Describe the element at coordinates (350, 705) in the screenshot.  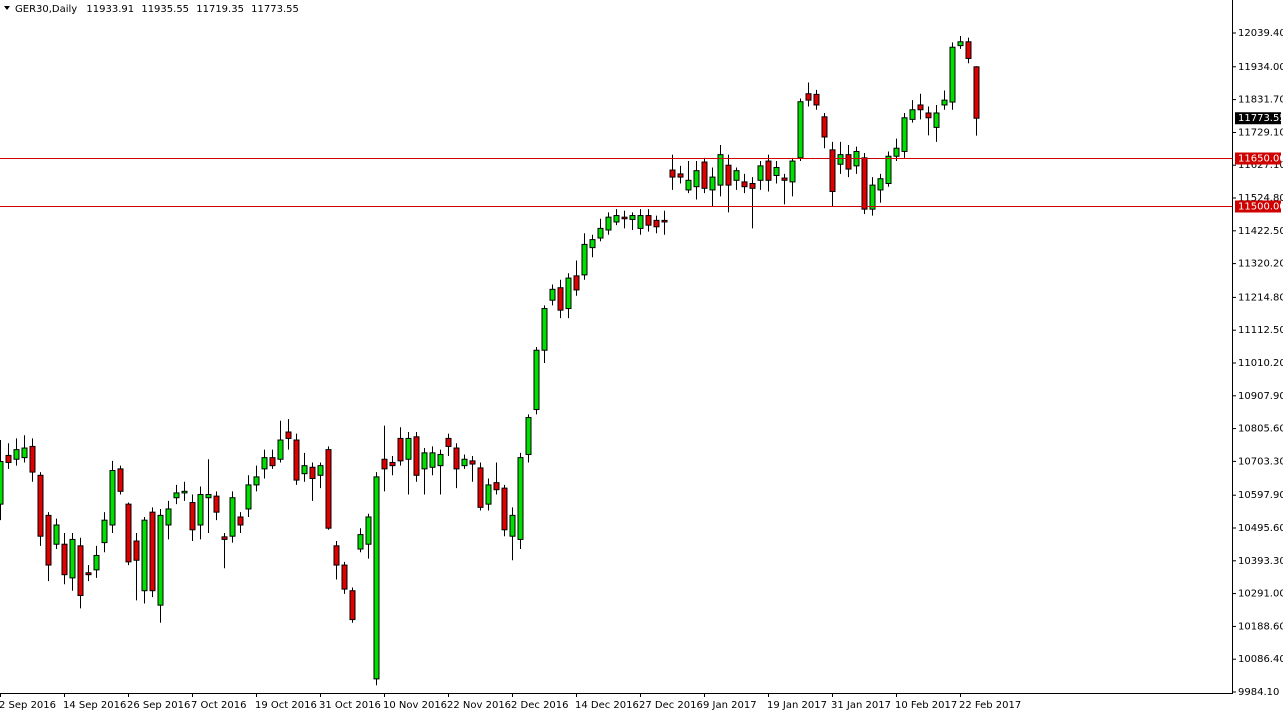
I see `x-tick-label: 31 Oct 2016` at that location.